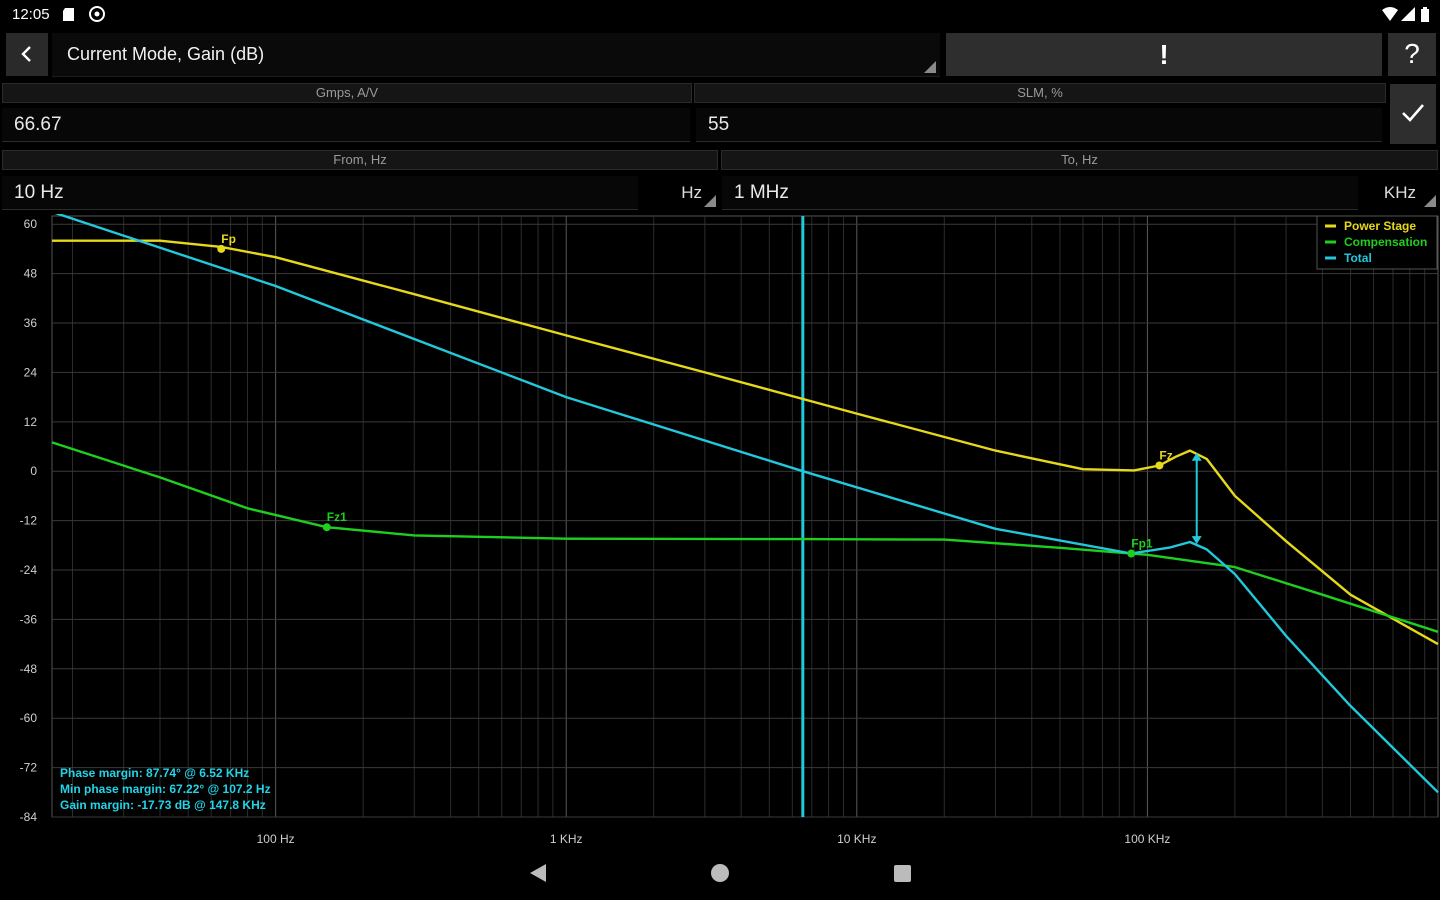 The height and width of the screenshot is (900, 1440). I want to click on y-tick-label: 0, so click(33, 471).